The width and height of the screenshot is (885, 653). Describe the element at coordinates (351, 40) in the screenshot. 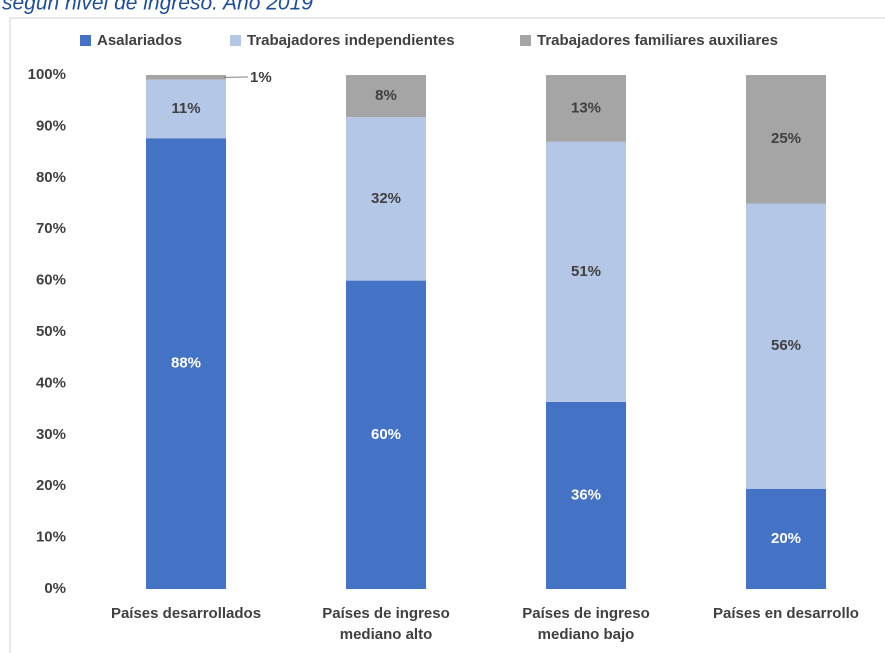

I see `legend-label: Trabajadores independientes` at that location.